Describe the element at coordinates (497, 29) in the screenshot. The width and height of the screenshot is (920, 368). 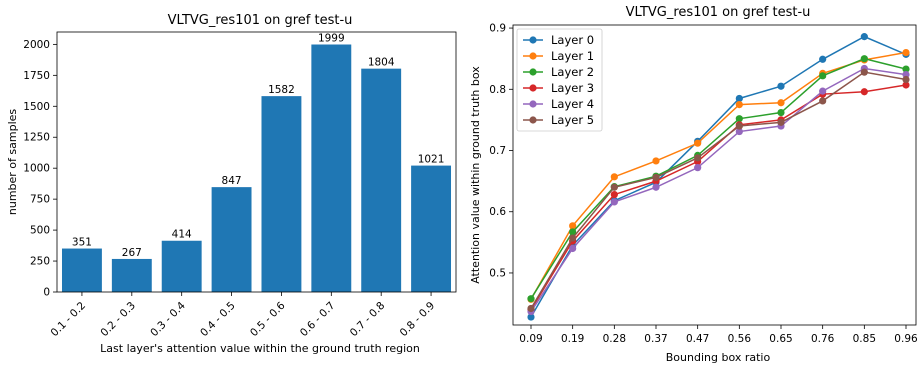
I see `y-tick-label: 0.9` at that location.